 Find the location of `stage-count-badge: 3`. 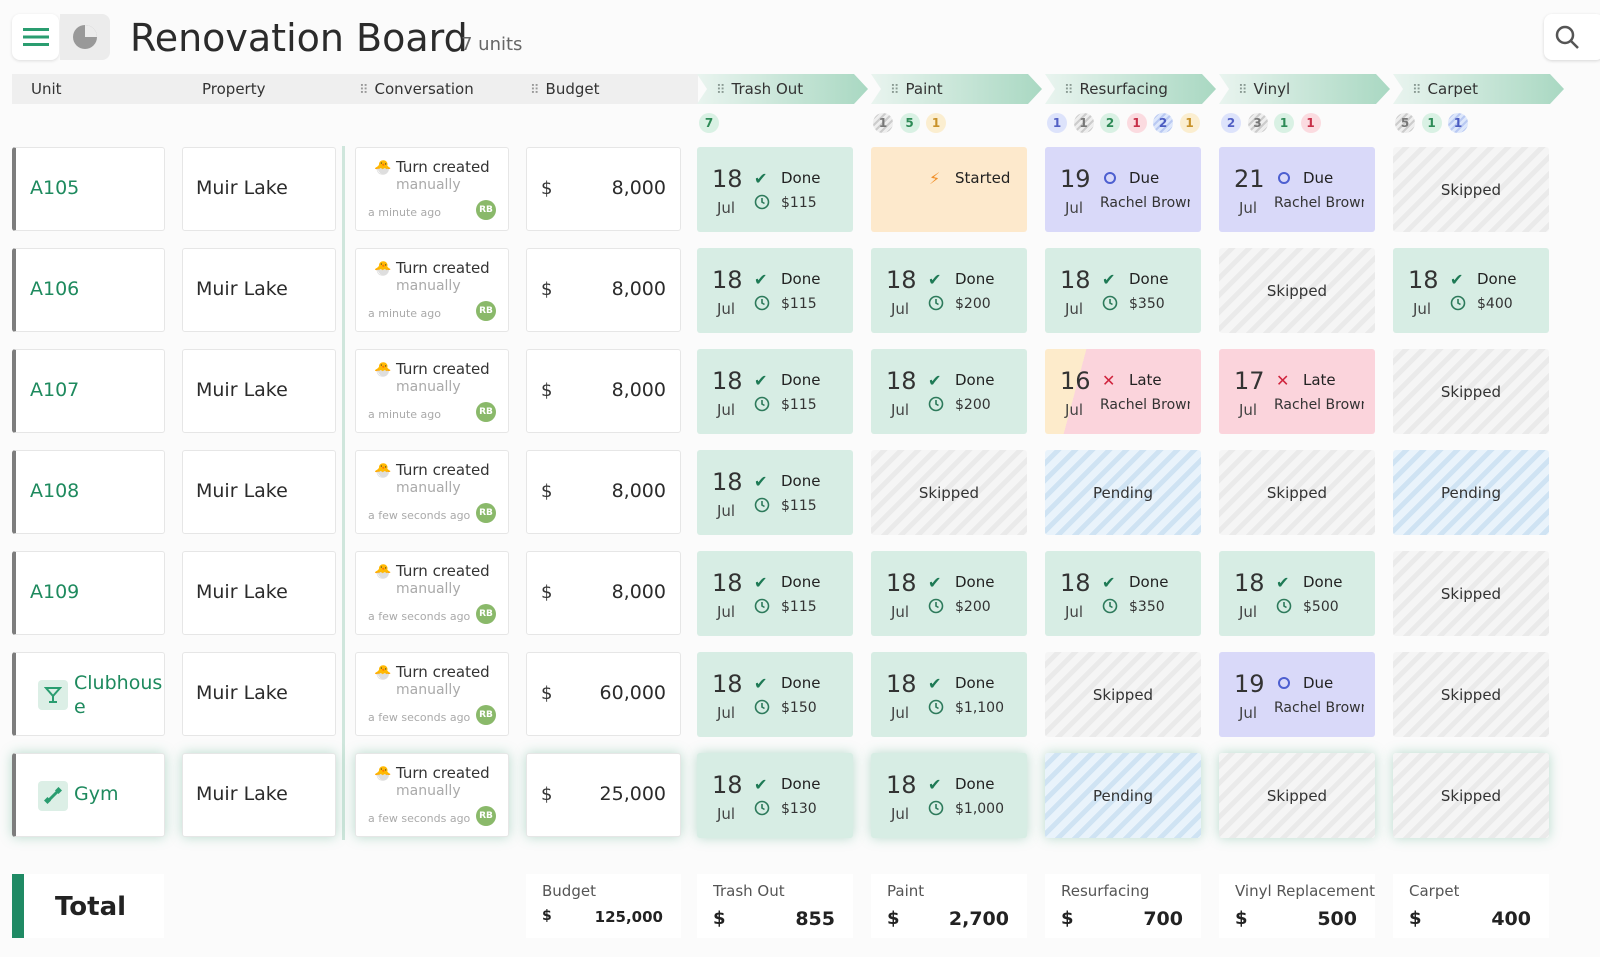

stage-count-badge: 3 is located at coordinates (1257, 123).